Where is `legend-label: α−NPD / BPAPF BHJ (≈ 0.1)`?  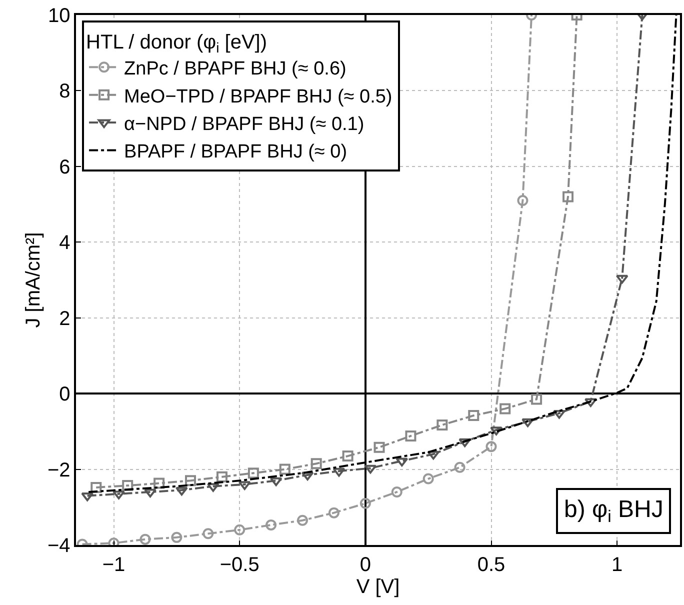
legend-label: α−NPD / BPAPF BHJ (≈ 0.1) is located at coordinates (244, 124).